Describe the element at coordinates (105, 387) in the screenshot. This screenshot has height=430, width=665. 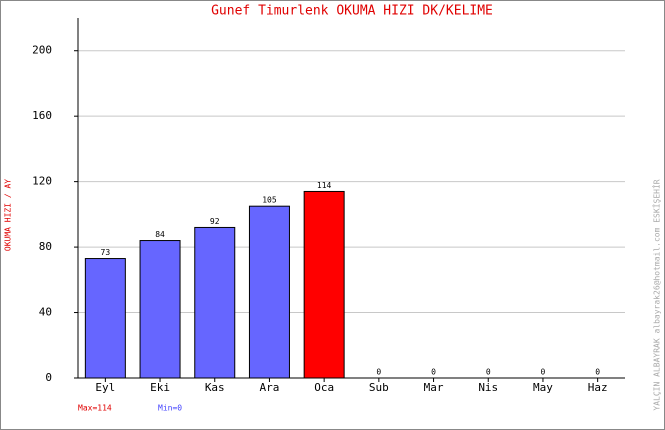
I see `x-tick-label: Eyl` at that location.